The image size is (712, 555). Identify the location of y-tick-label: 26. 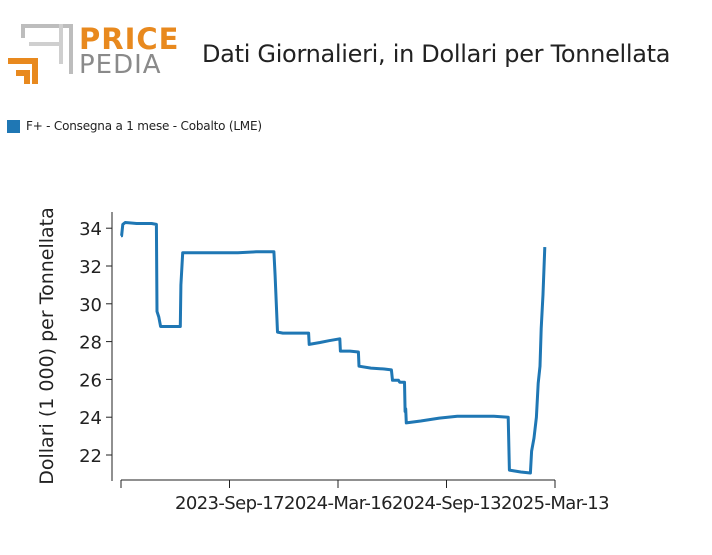
(90, 380).